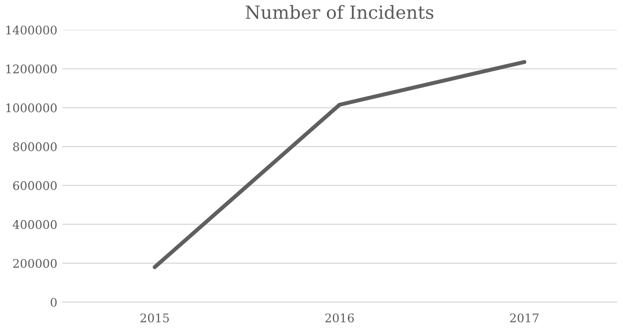 This screenshot has height=332, width=623. Describe the element at coordinates (35, 185) in the screenshot. I see `y-tick-label: 600000` at that location.